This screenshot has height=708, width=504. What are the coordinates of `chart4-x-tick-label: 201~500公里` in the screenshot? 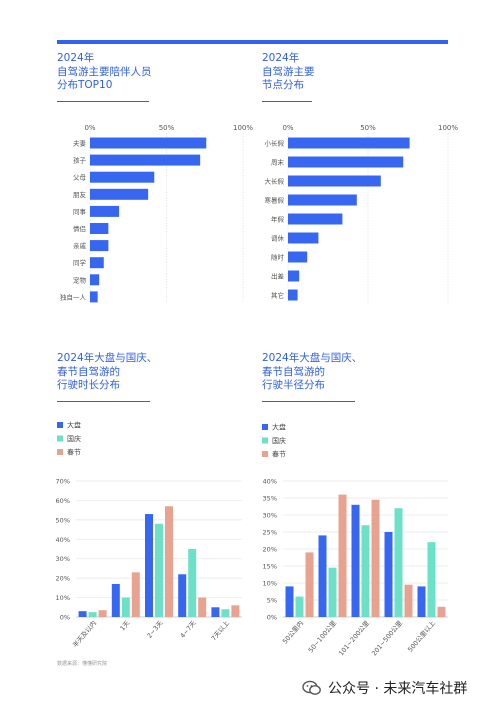 It's located at (387, 638).